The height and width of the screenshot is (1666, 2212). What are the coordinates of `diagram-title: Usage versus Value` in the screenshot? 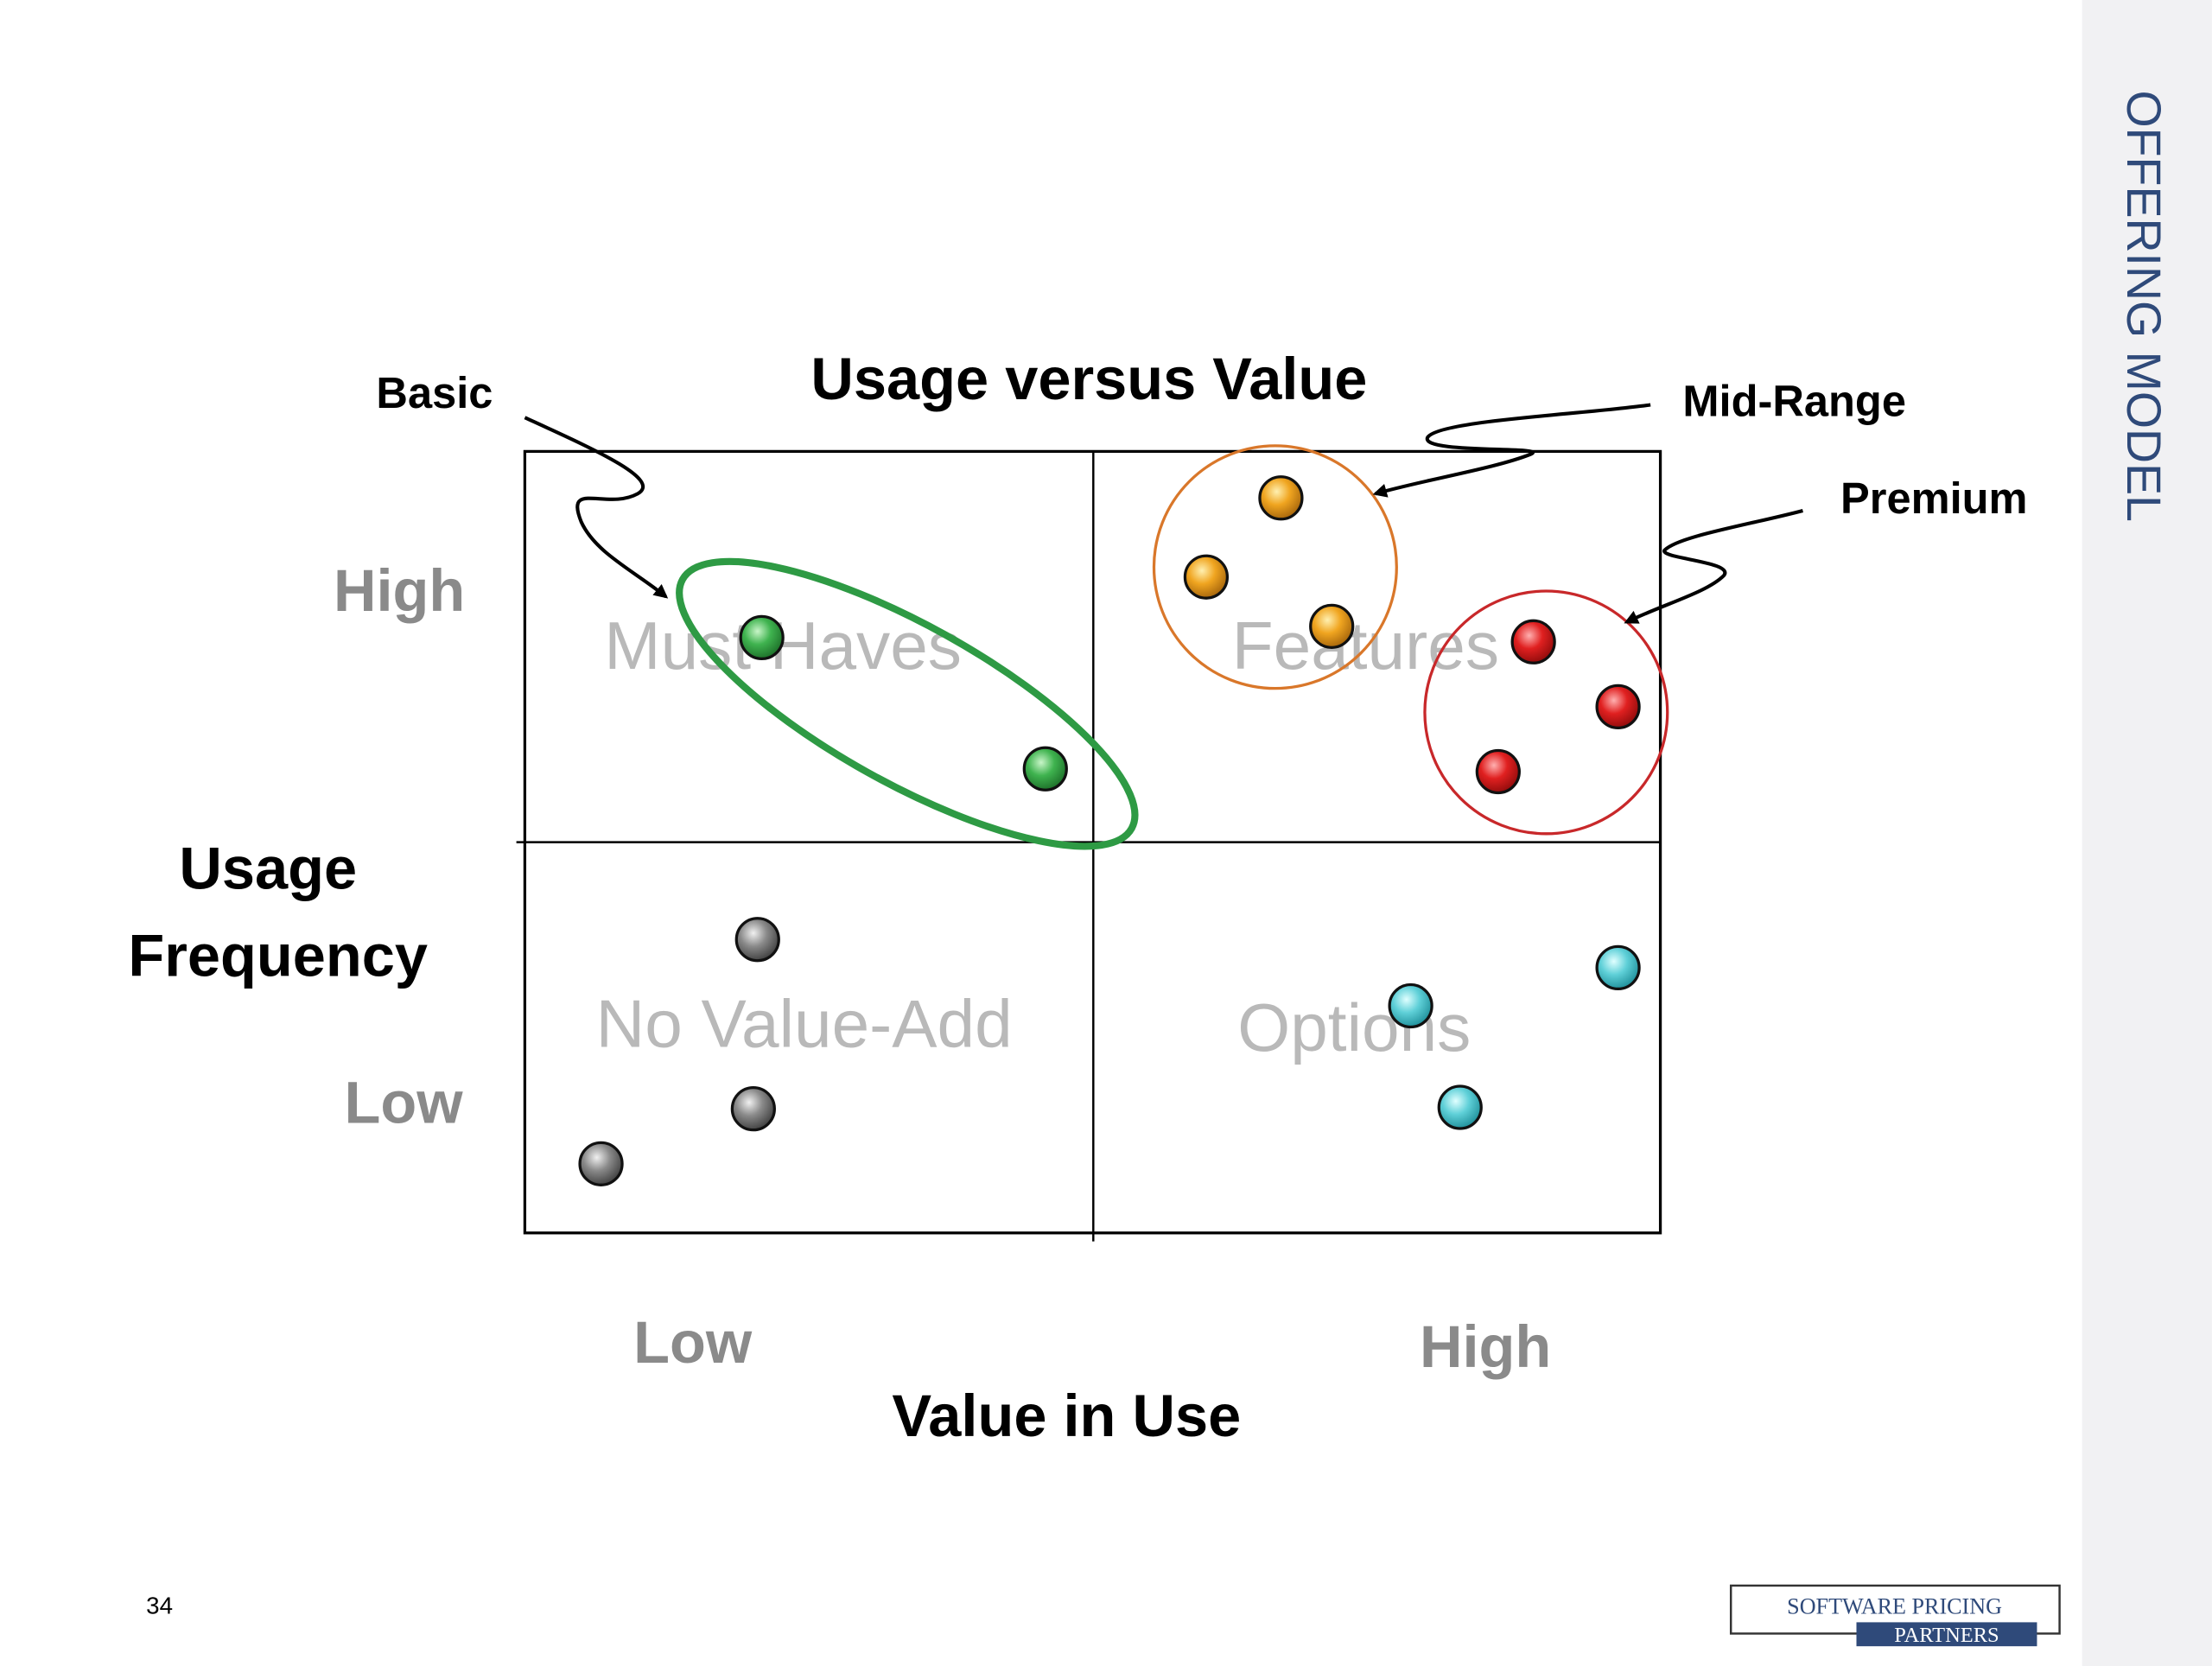 It's located at (1088, 379).